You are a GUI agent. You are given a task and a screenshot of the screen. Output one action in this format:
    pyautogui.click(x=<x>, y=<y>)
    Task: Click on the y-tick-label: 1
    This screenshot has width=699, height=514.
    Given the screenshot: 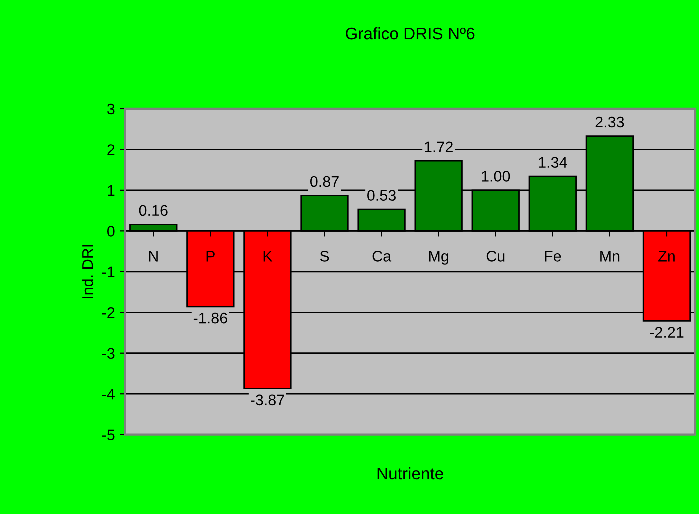 What is the action you would take?
    pyautogui.click(x=111, y=190)
    